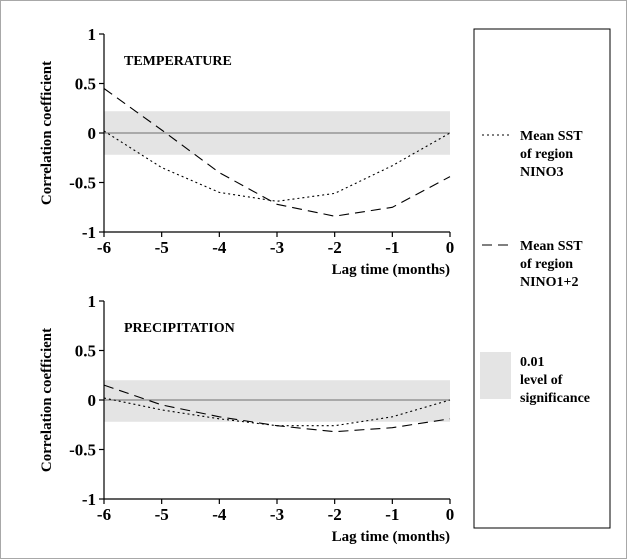 Image resolution: width=627 pixels, height=560 pixels. I want to click on legend-label: significance, so click(555, 398).